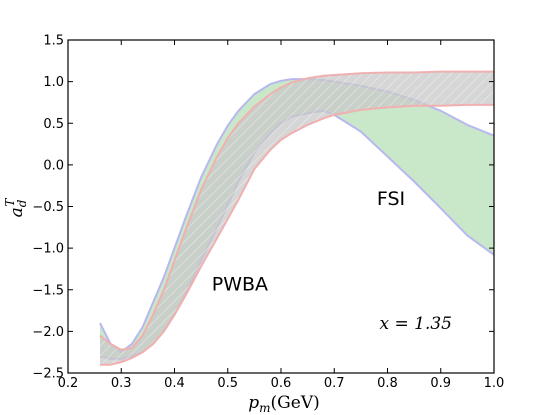 The image size is (554, 415). I want to click on y-tick-label: 0.5, so click(53, 124).